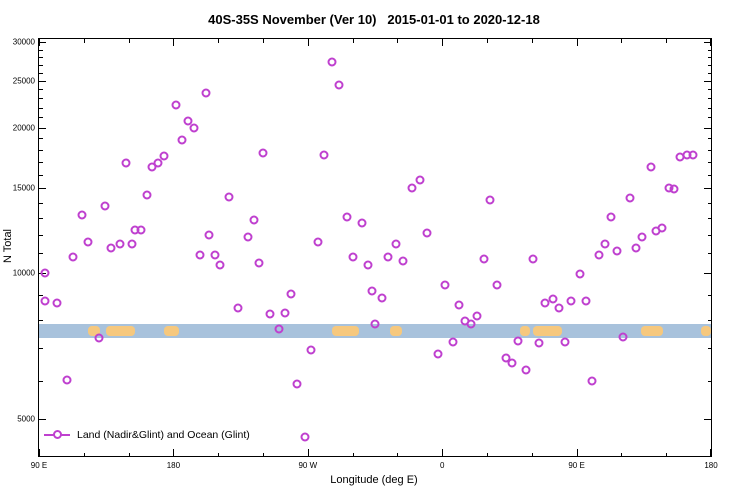 This screenshot has width=750, height=500. Describe the element at coordinates (173, 465) in the screenshot. I see `x-tick-label: 180` at that location.